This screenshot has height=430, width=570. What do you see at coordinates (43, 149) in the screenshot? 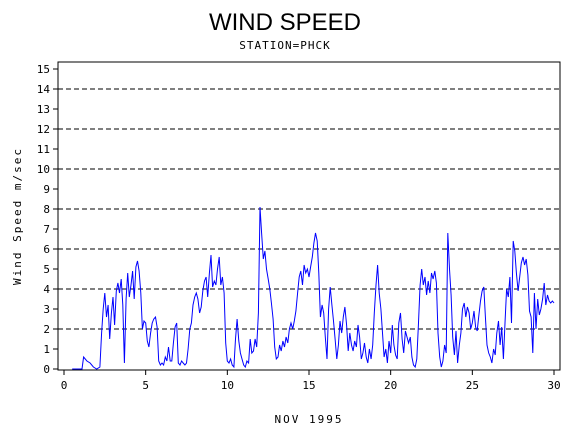
I see `y-tick-label: 11` at bounding box center [43, 149].